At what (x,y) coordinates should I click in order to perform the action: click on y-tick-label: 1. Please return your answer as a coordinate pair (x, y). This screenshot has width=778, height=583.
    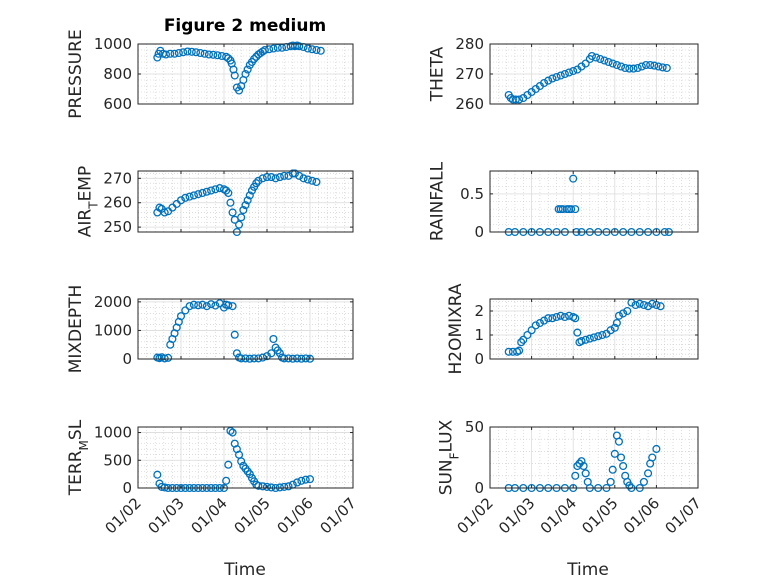
    Looking at the image, I should click on (479, 335).